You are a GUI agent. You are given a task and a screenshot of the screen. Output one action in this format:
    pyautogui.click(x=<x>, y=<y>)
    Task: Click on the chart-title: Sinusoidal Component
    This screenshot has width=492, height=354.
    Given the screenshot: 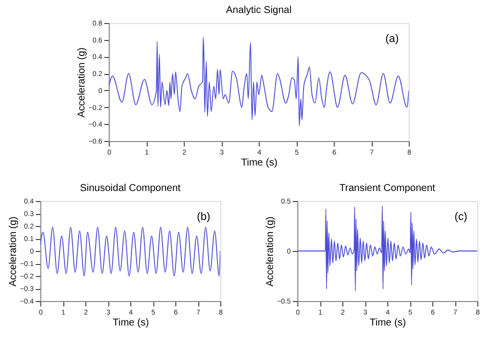 What is the action you would take?
    pyautogui.click(x=130, y=188)
    